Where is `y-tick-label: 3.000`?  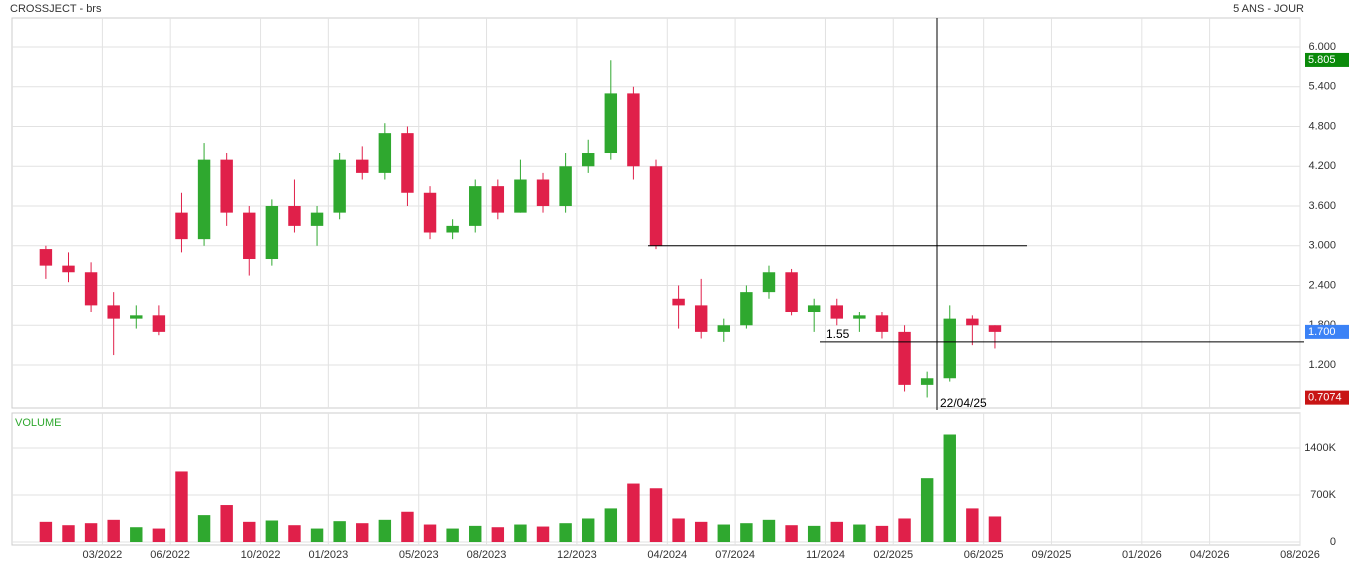 y-tick-label: 3.000 is located at coordinates (1322, 246).